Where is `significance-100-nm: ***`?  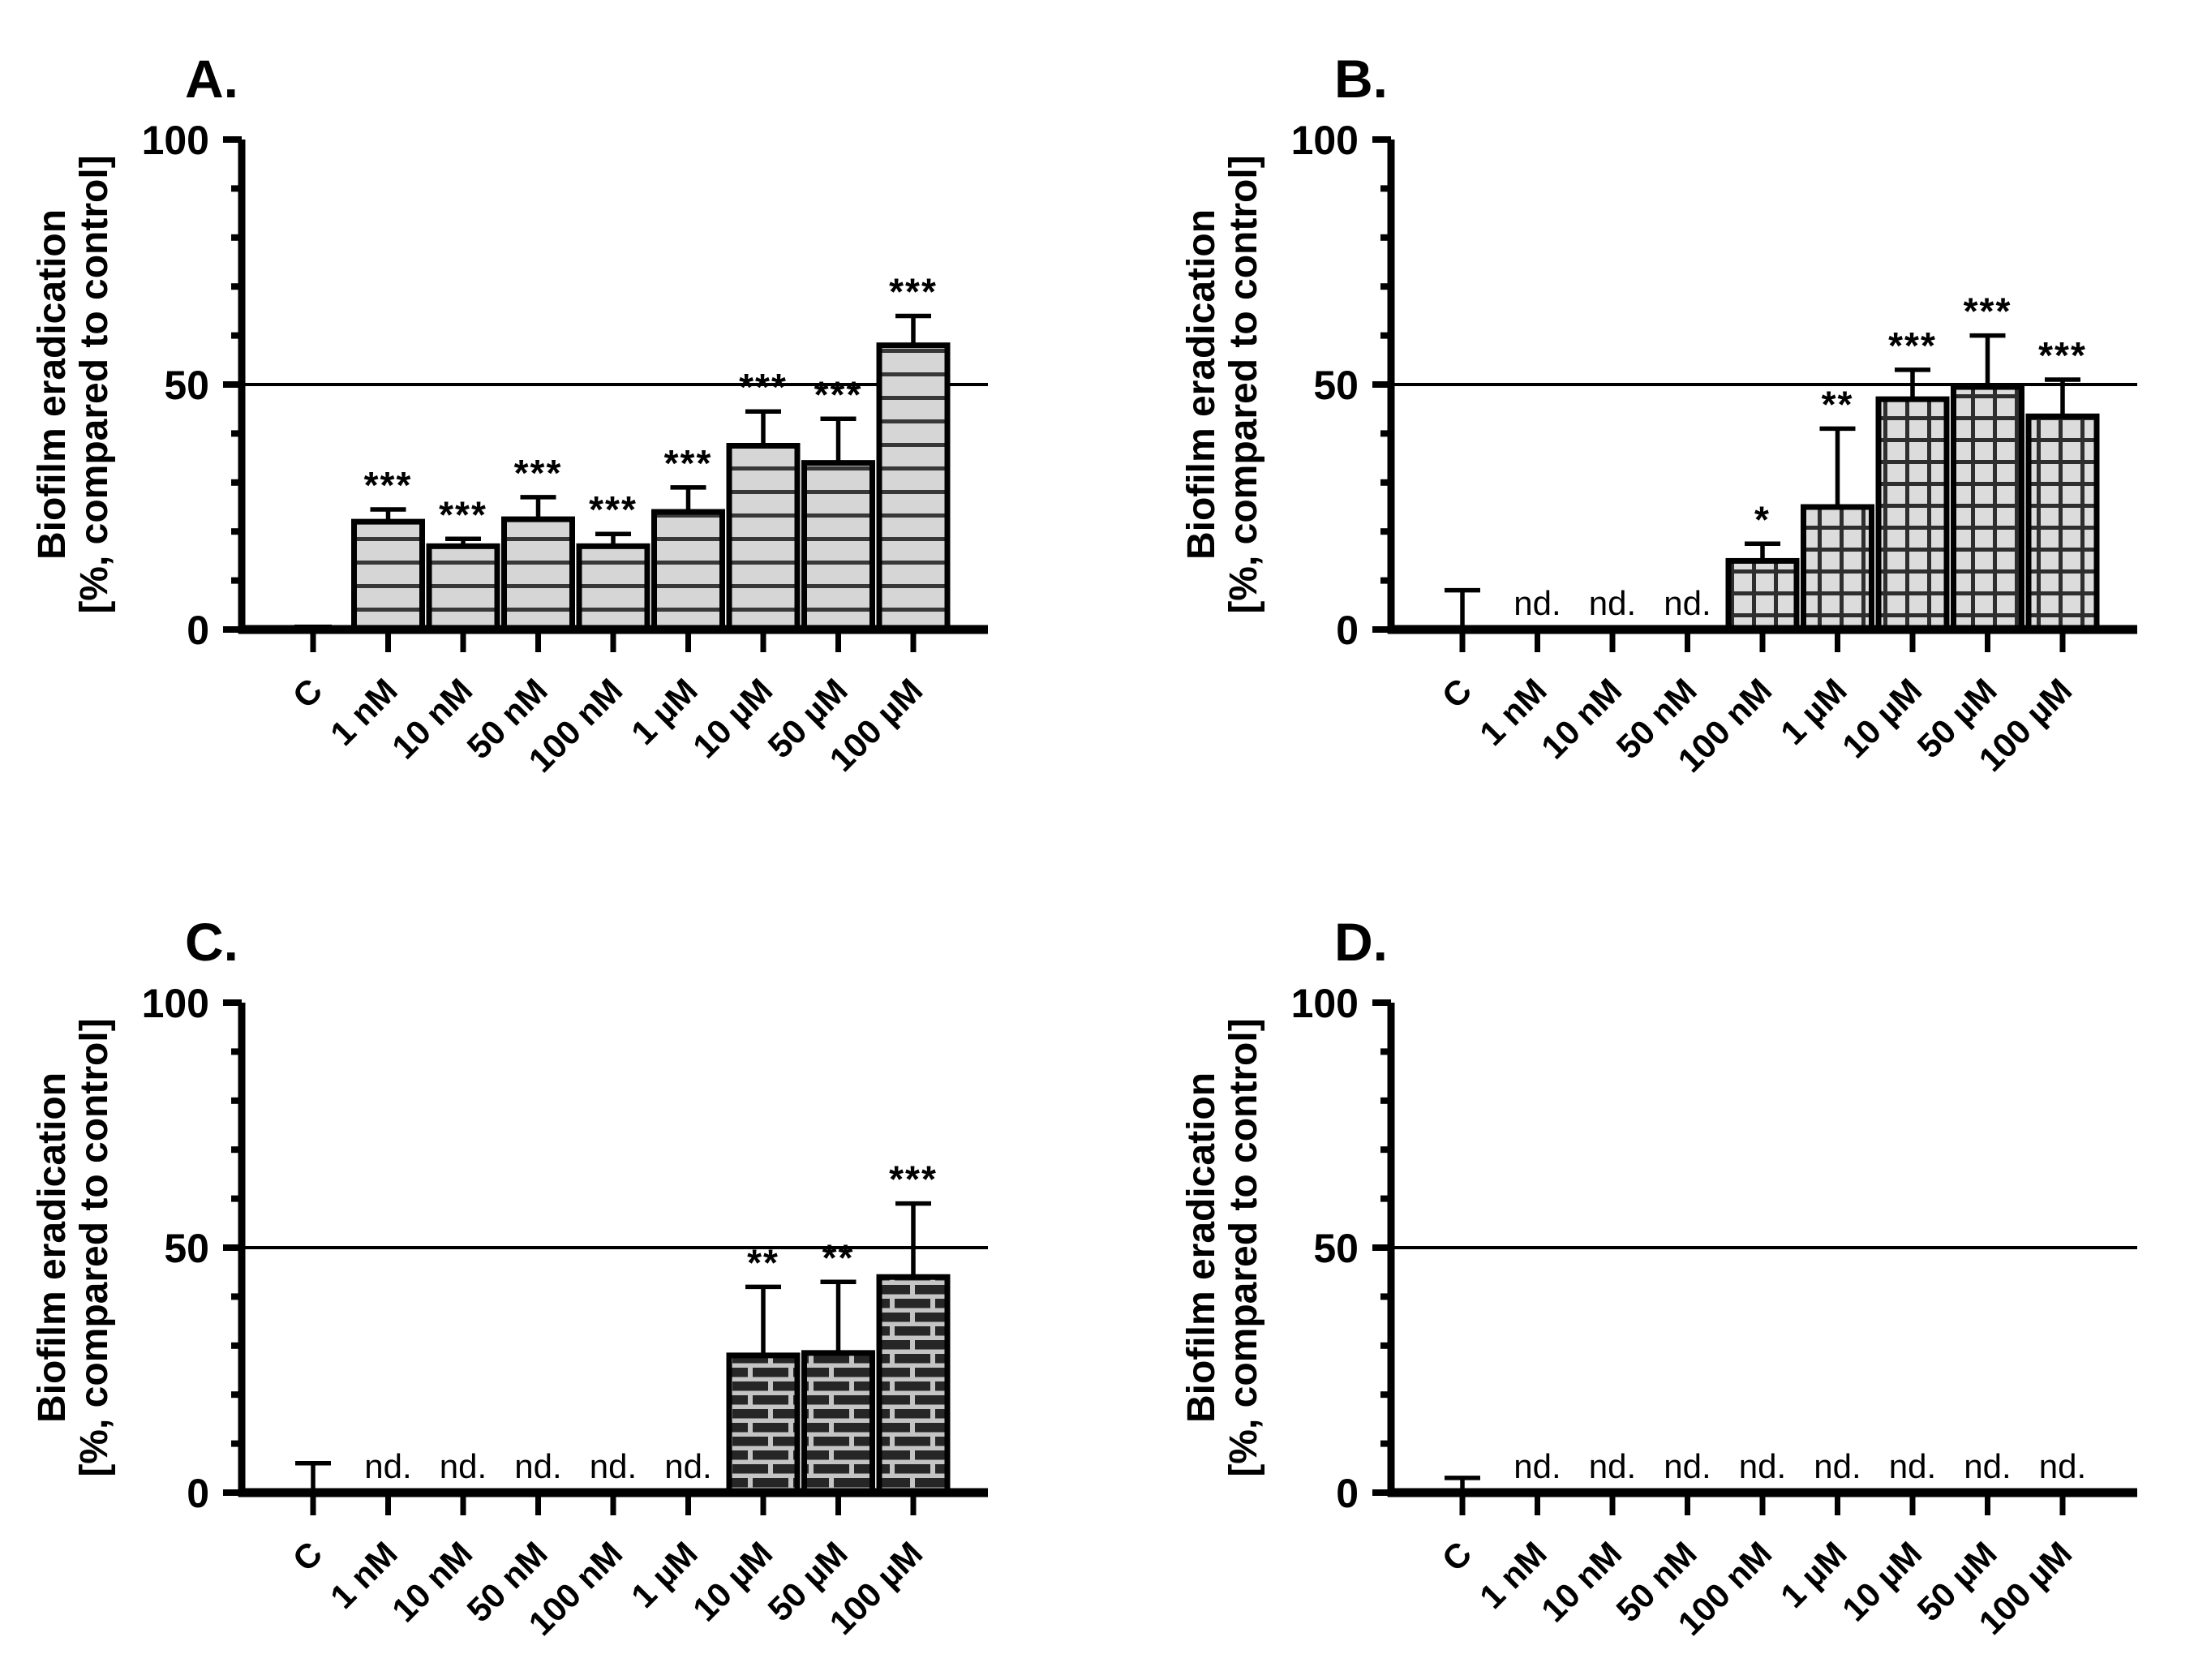
significance-100-nm: *** is located at coordinates (613, 510).